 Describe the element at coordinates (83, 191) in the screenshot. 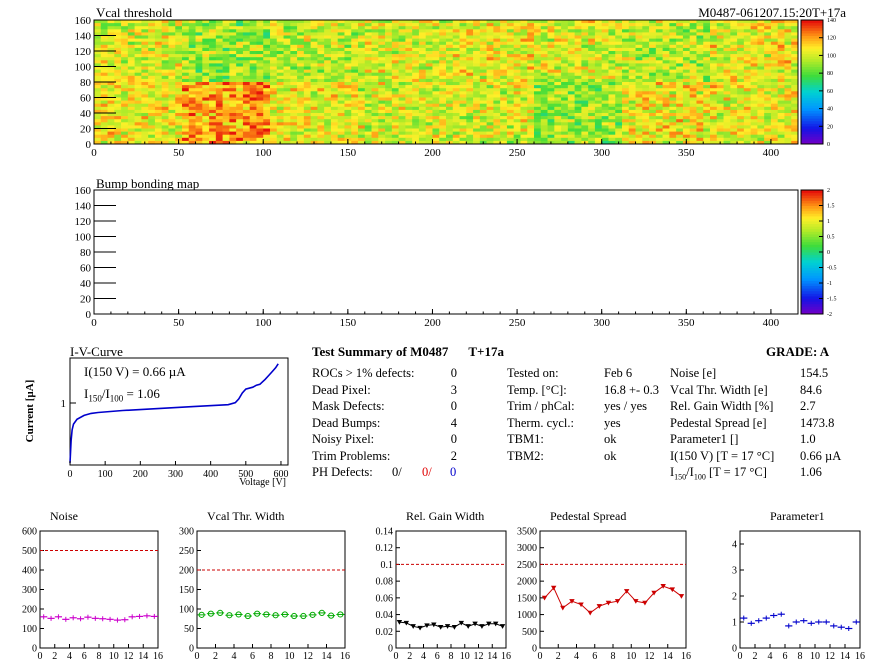

I see `map-ytick-label: 160` at that location.